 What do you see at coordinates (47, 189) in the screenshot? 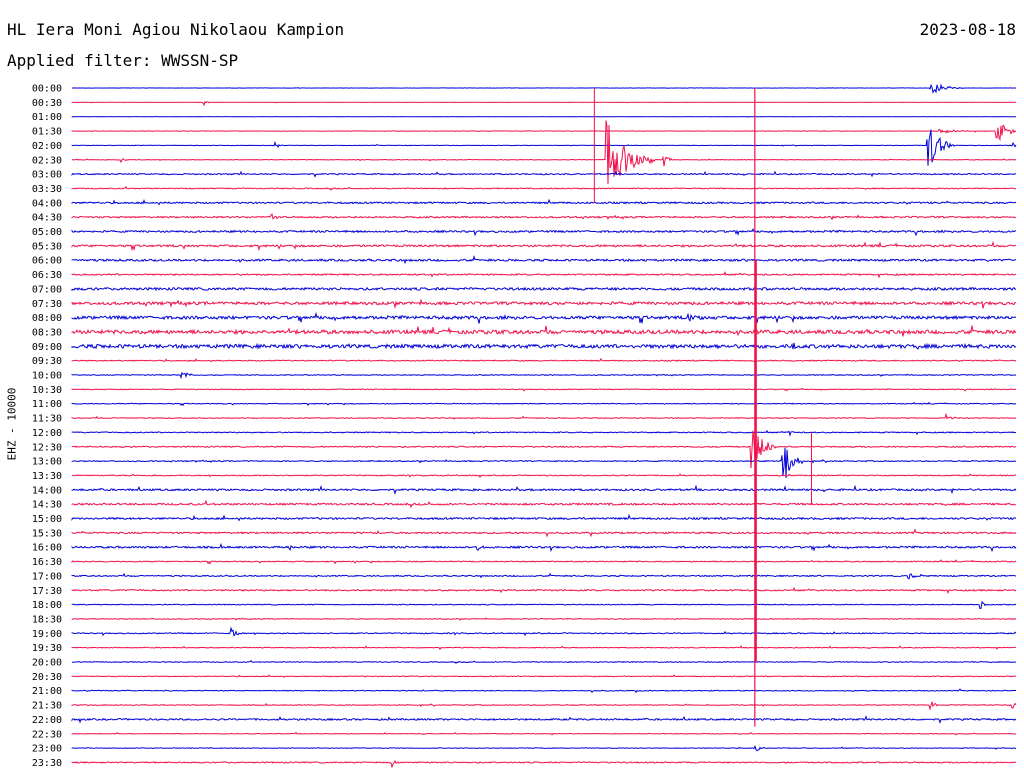
I see `time-label: 03:30` at bounding box center [47, 189].